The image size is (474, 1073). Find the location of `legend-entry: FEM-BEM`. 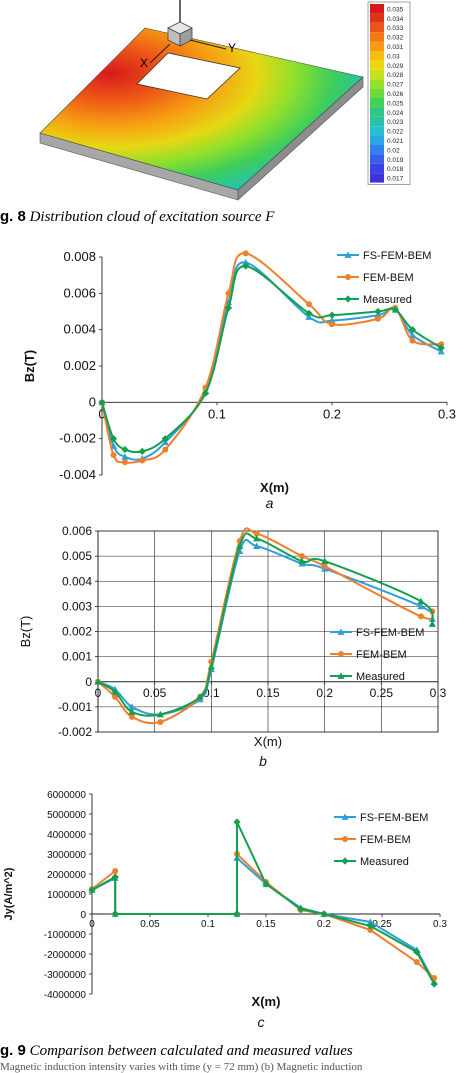

legend-entry: FEM-BEM is located at coordinates (385, 840).